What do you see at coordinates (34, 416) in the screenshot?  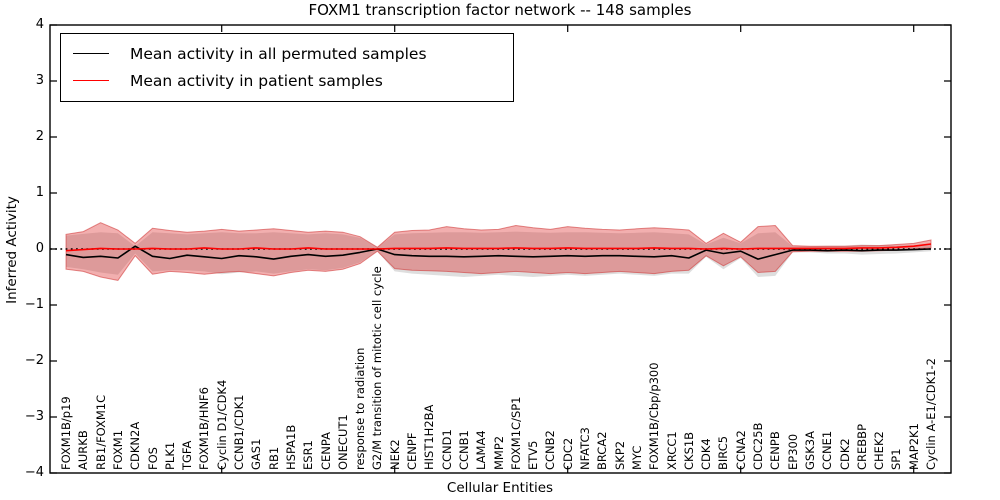 I see `y-tick-label: −3` at bounding box center [34, 416].